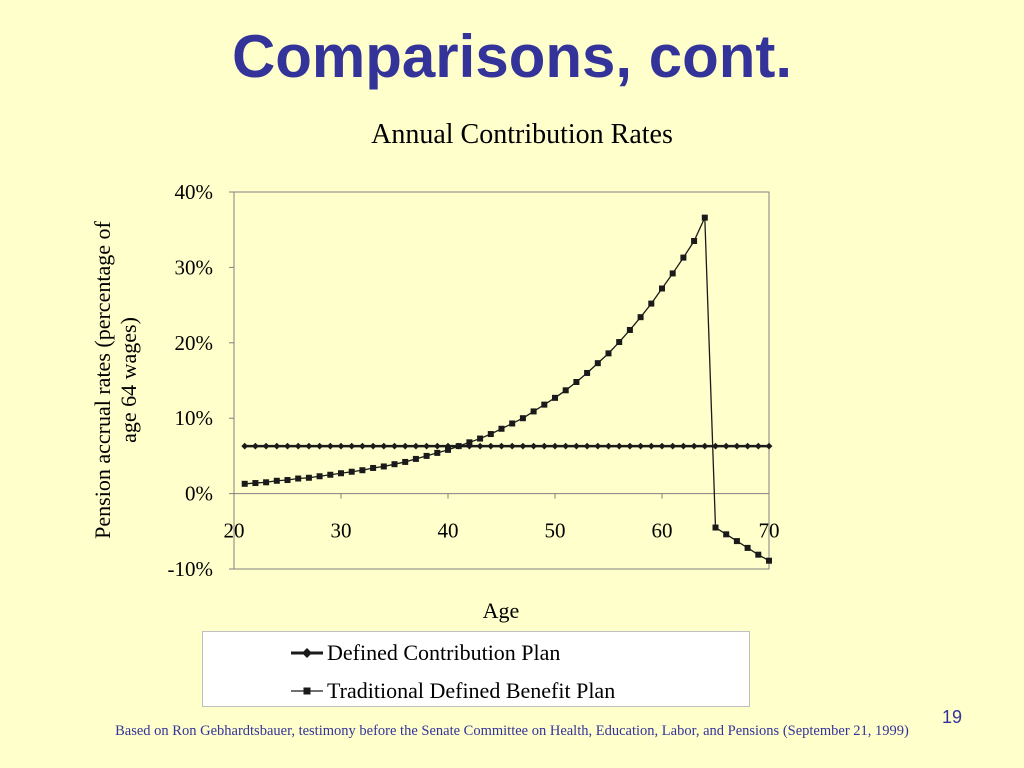  I want to click on y-tick-label: 0%, so click(199, 494).